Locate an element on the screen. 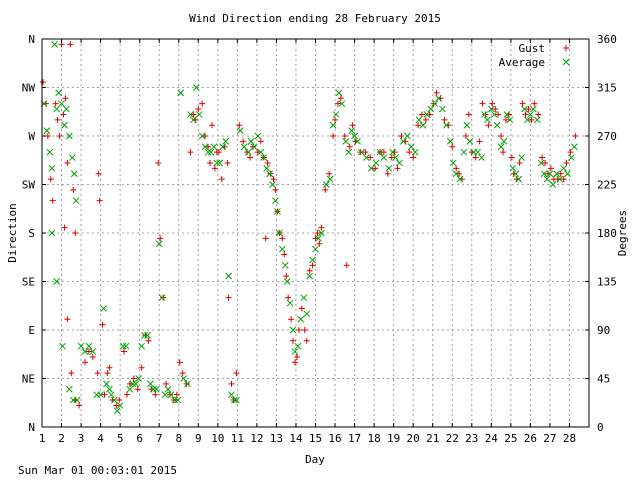  x-tick-label: 5 is located at coordinates (120, 438).